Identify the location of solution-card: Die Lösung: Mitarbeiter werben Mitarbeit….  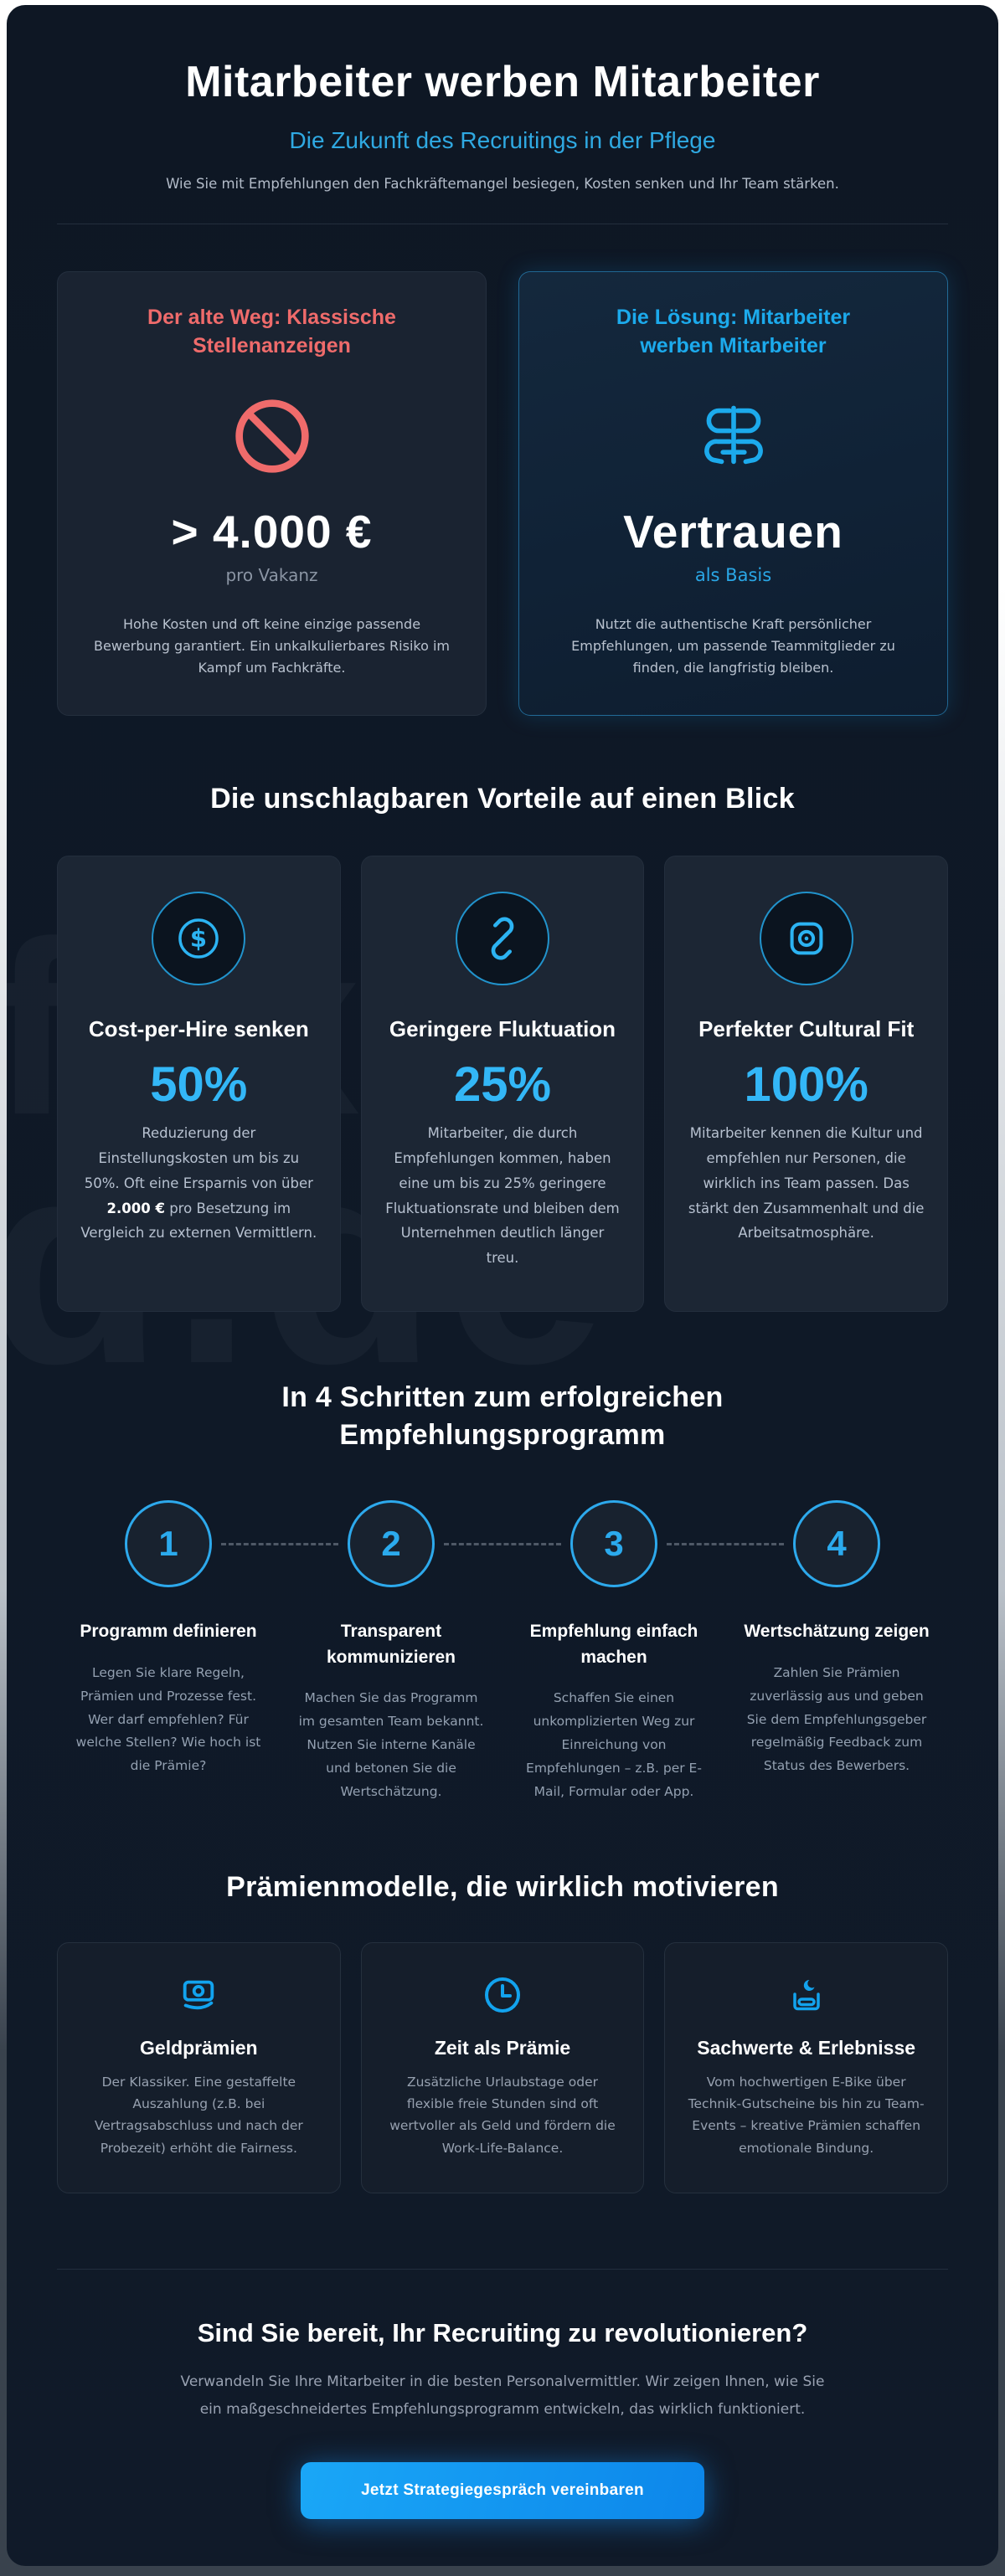
(733, 494).